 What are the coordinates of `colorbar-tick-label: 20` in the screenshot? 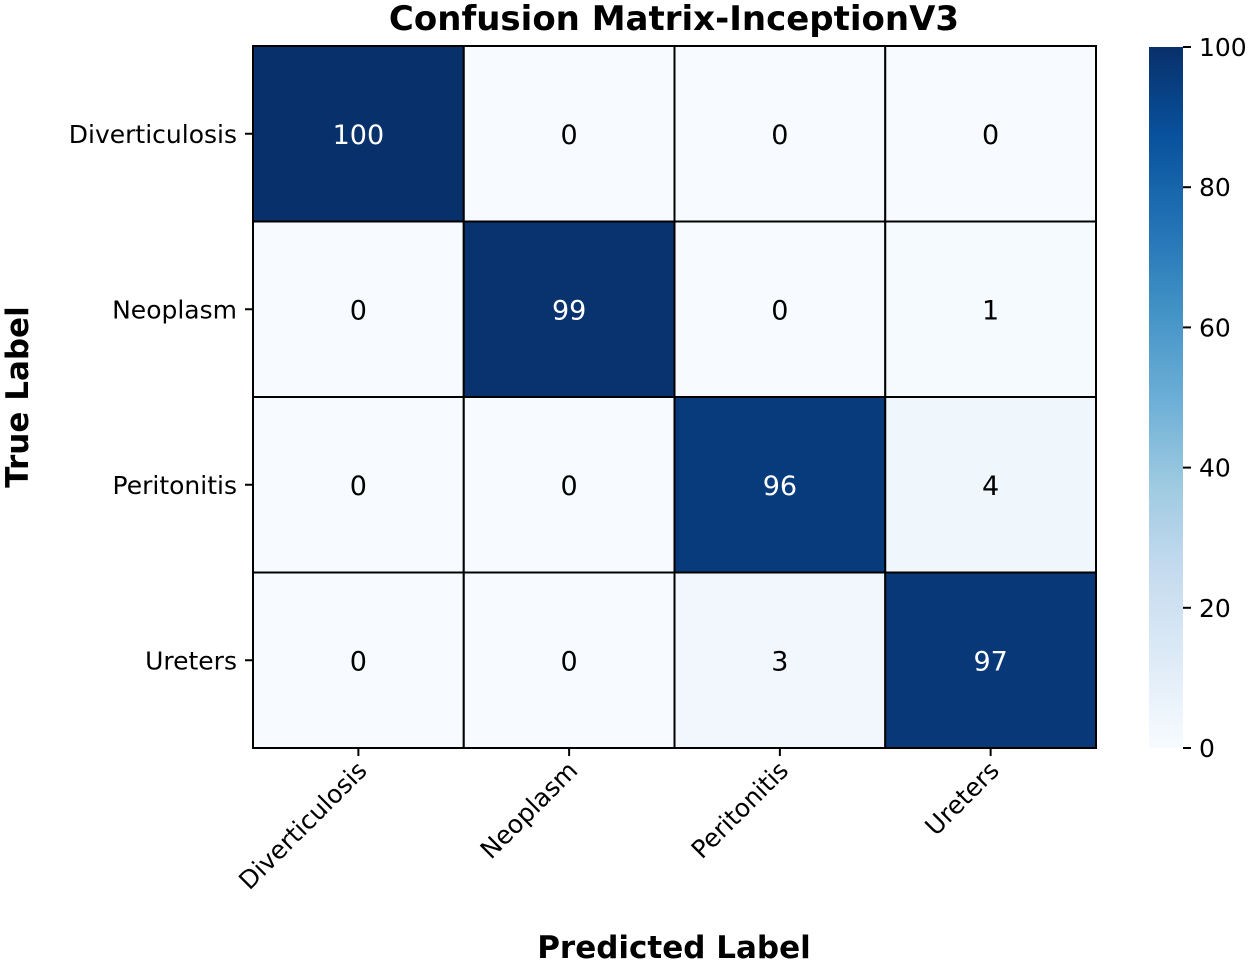 It's located at (1215, 608).